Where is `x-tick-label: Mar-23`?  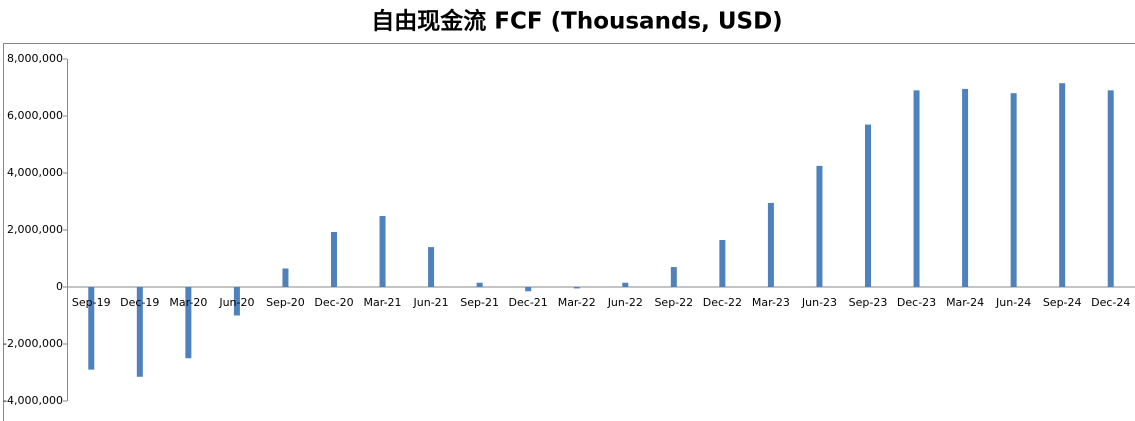
x-tick-label: Mar-23 is located at coordinates (771, 302).